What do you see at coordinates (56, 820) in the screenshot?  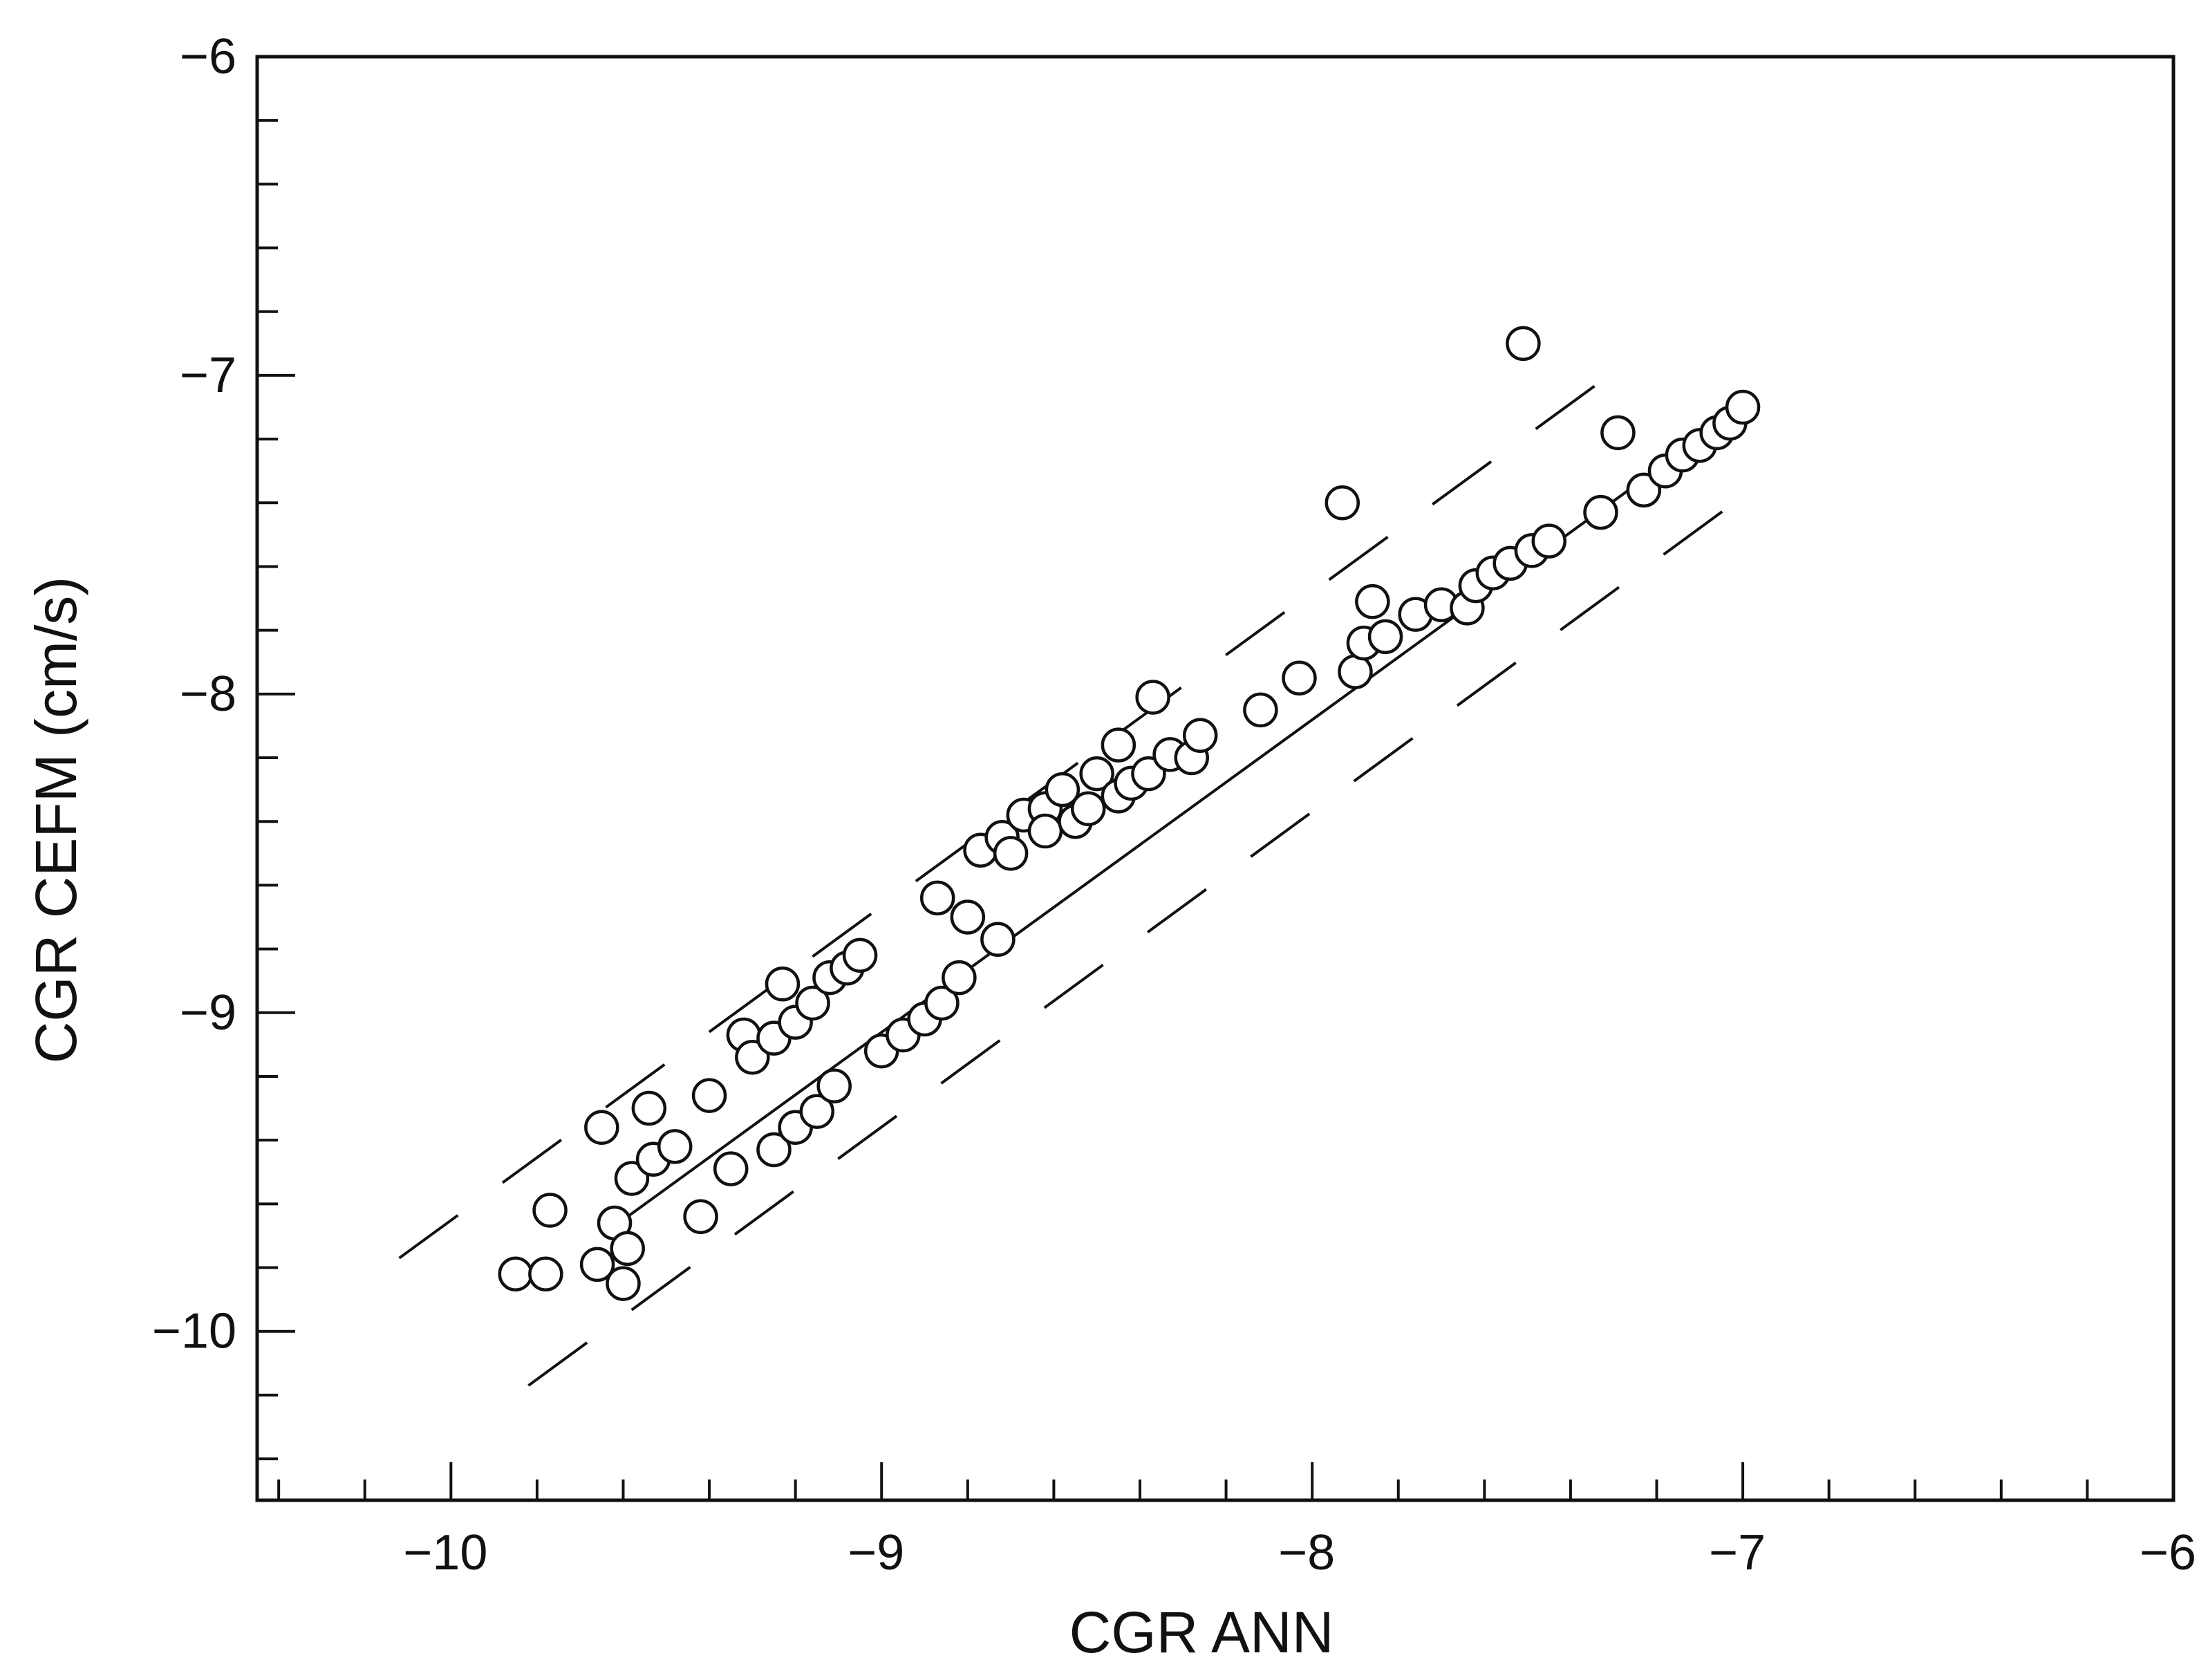 I see `y-axis-title: CGR CEFM (cm/s)` at bounding box center [56, 820].